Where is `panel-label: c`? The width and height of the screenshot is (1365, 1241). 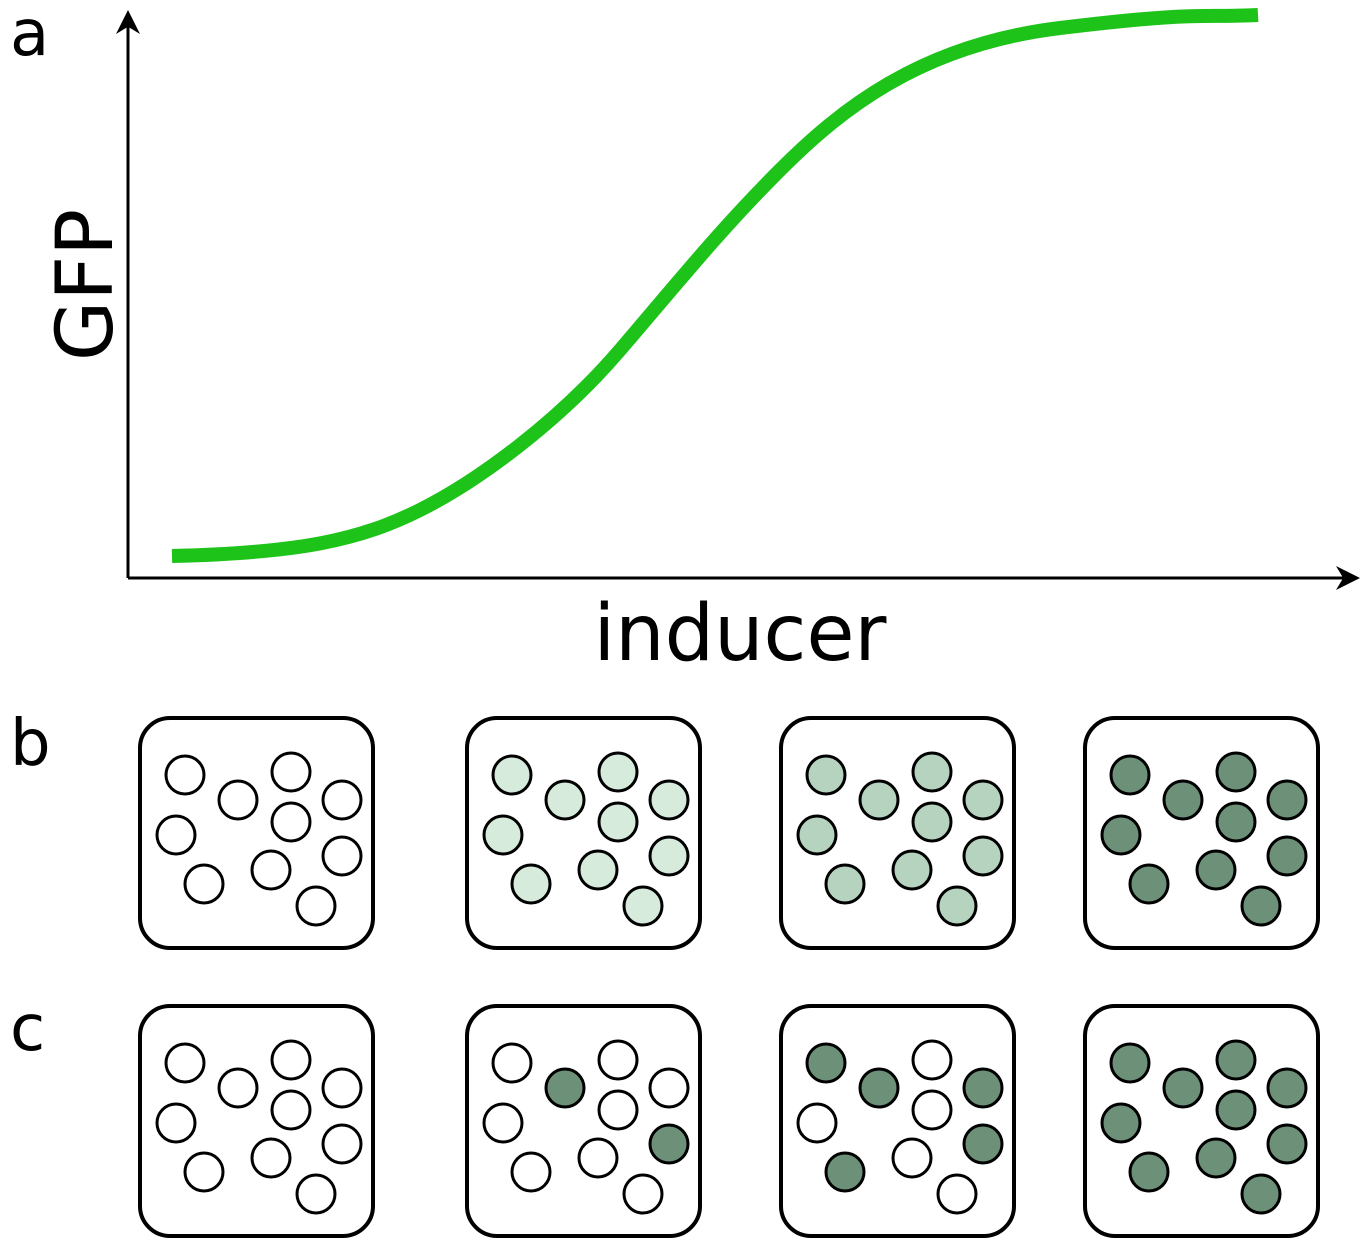 panel-label: c is located at coordinates (27, 1029).